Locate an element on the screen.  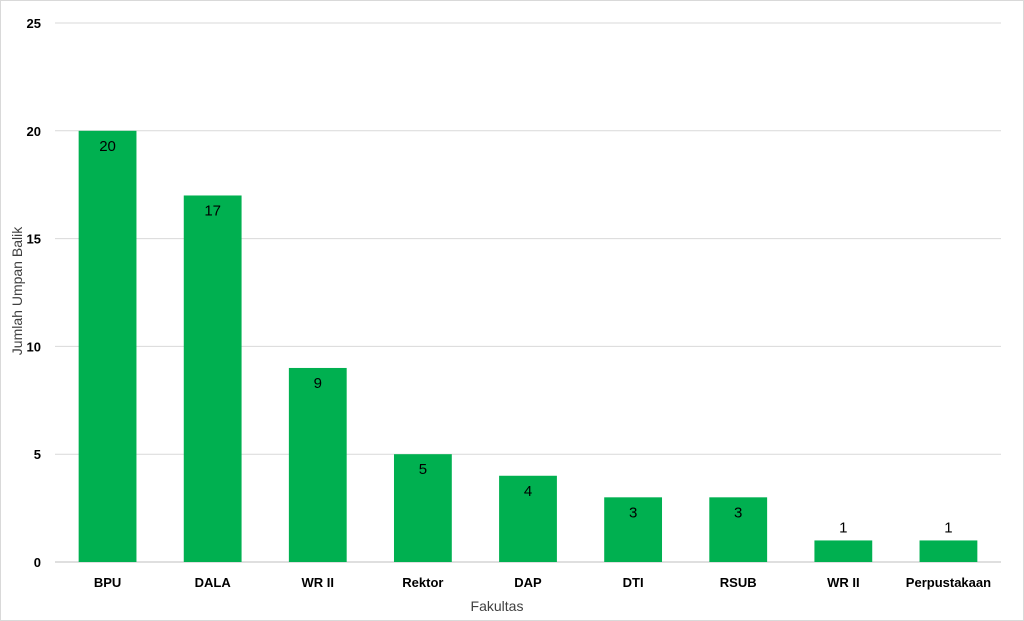
x-tick-label: DAP is located at coordinates (528, 582).